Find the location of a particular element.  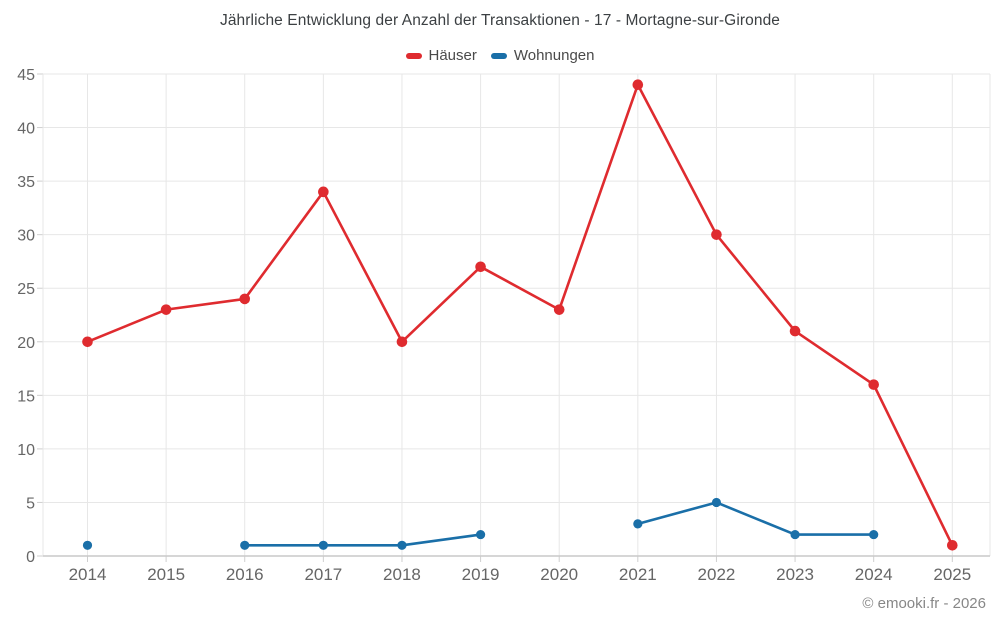

legend-item-haeuser: Häuser is located at coordinates (441, 55).